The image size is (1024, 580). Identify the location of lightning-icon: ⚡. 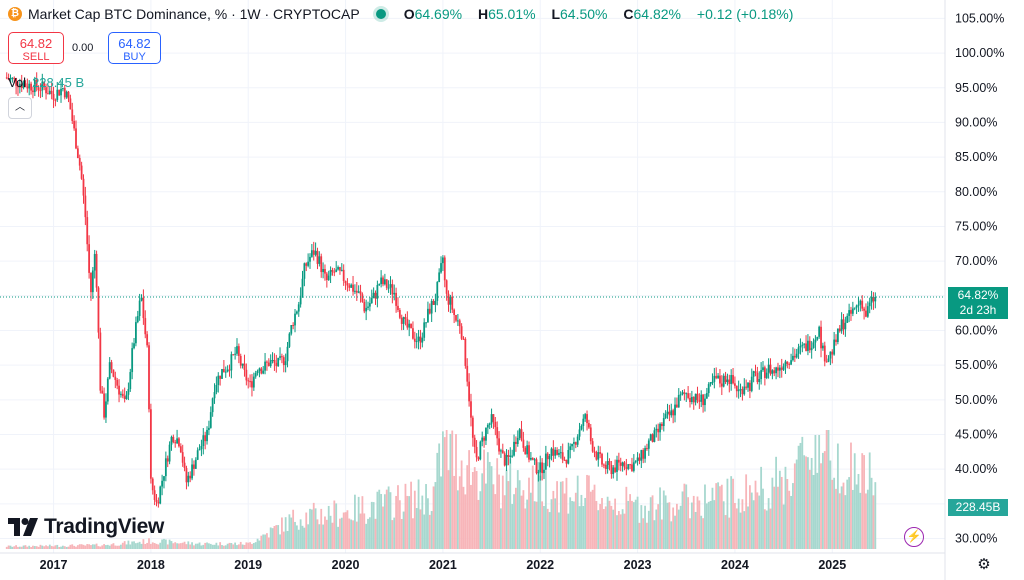
(914, 537).